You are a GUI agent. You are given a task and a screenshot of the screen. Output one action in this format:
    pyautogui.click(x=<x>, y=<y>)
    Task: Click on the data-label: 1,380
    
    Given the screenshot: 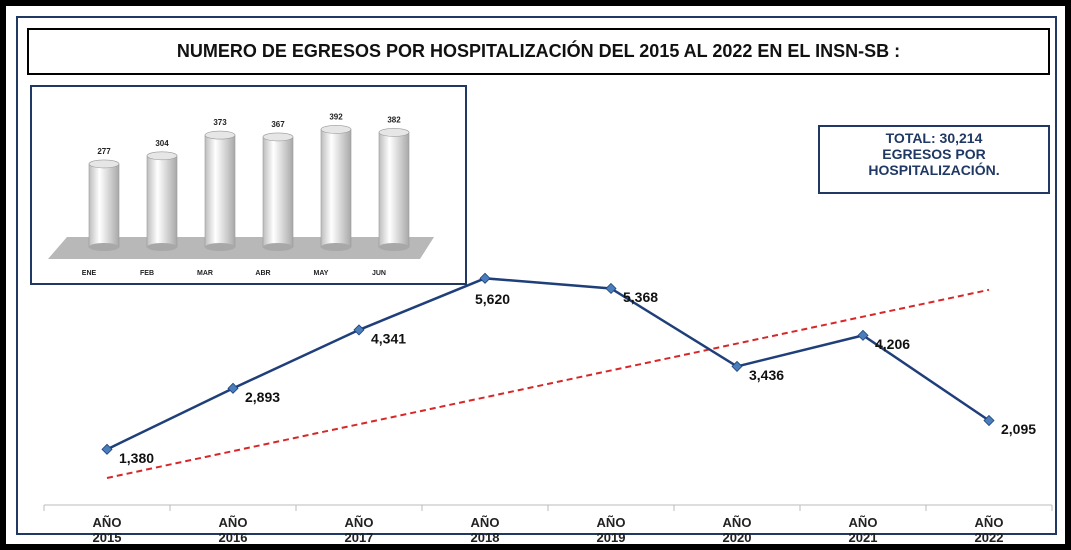 What is the action you would take?
    pyautogui.click(x=136, y=458)
    